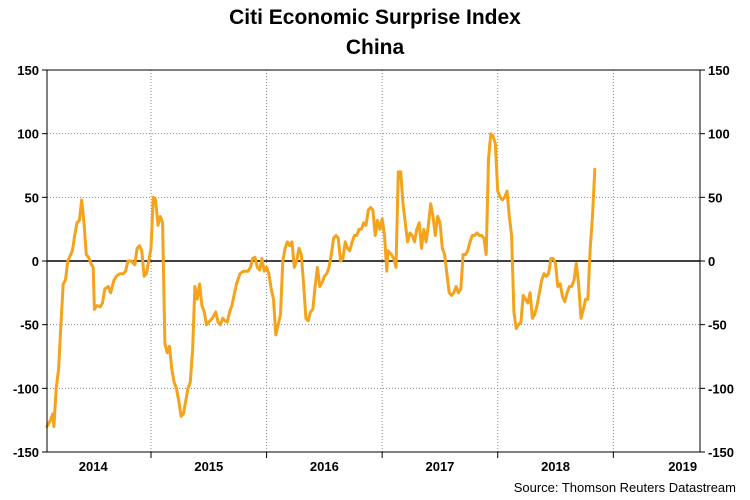  I want to click on x-tick-label: 2016, so click(324, 466).